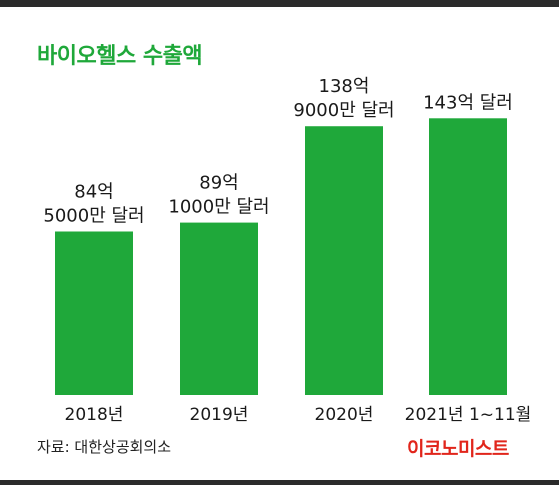  Describe the element at coordinates (344, 415) in the screenshot. I see `category-label-2: 2020년` at that location.